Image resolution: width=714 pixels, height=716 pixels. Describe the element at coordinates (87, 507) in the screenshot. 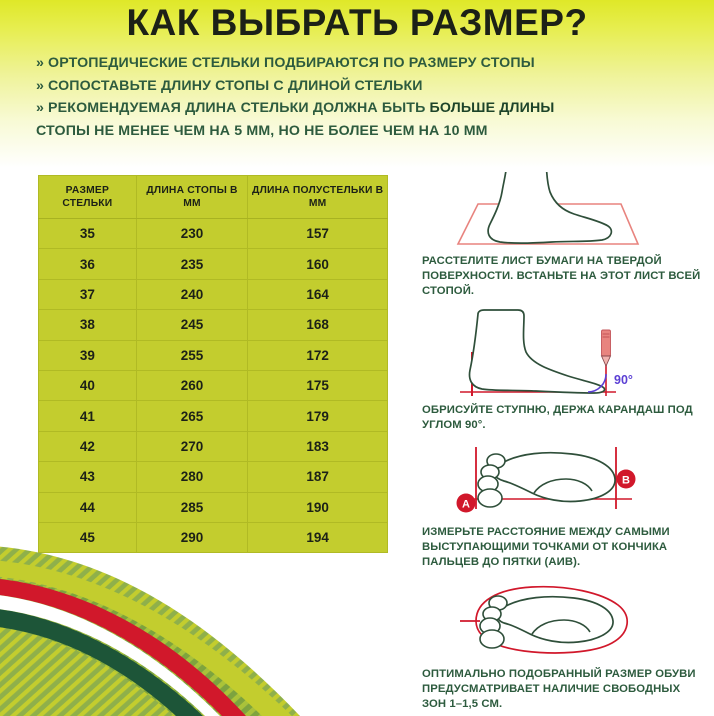

I see `cell-insole-size: 44` at that location.